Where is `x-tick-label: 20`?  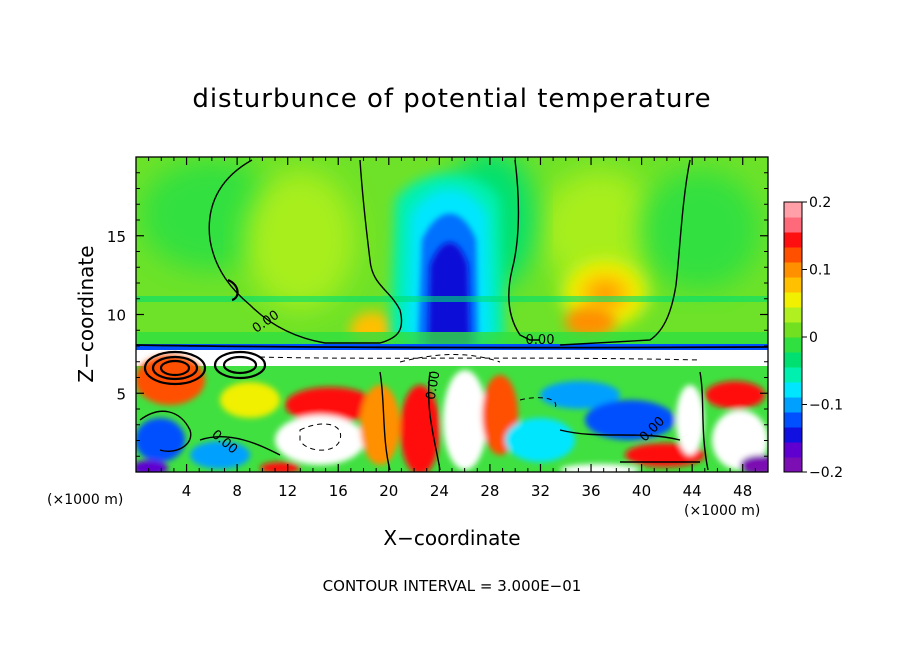
x-tick-label: 20 is located at coordinates (388, 491).